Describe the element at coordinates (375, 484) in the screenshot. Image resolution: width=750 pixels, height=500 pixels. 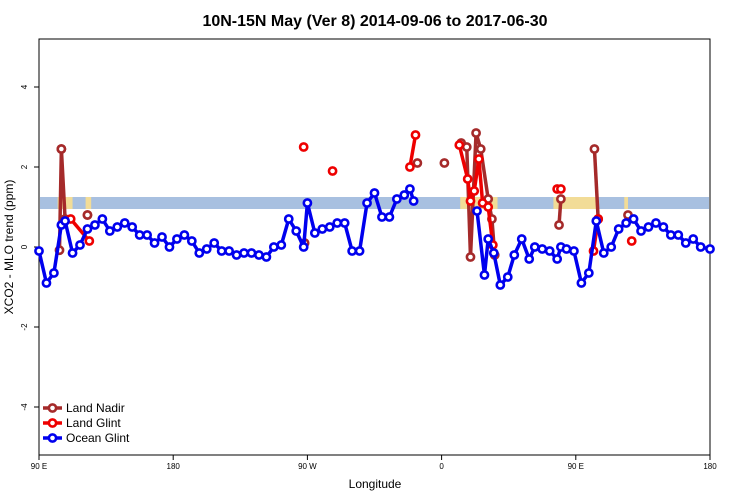
I see `x-axis-label: Longitude` at that location.